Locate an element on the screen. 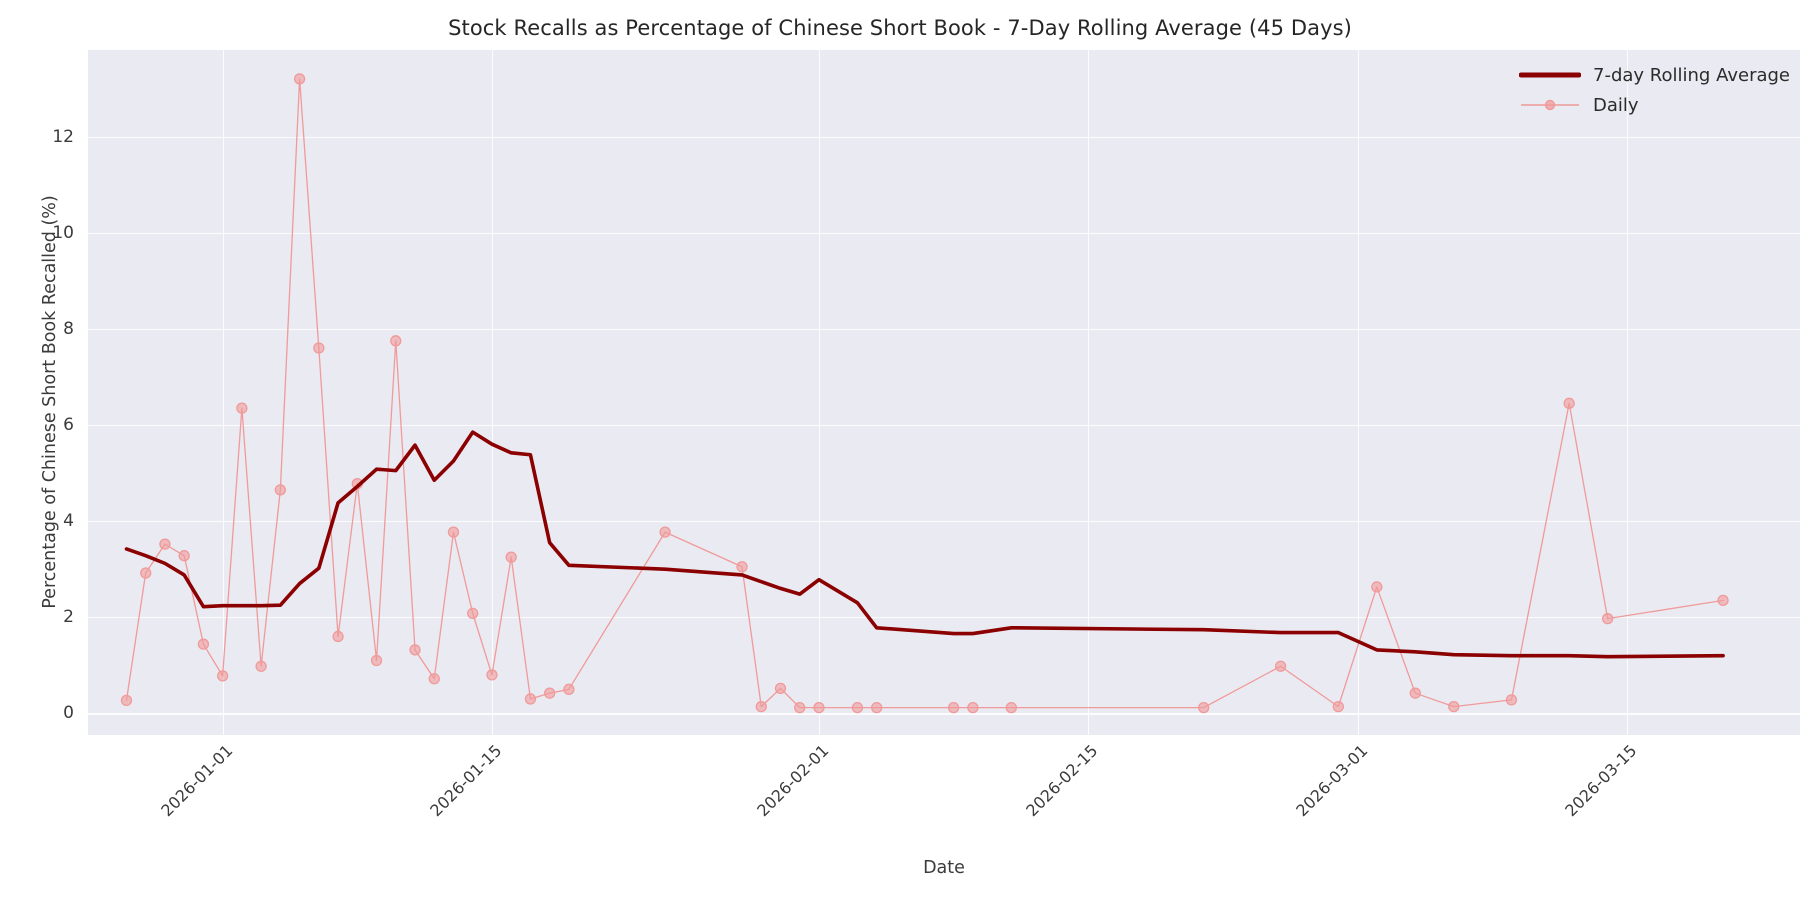 The height and width of the screenshot is (900, 1800). legend-swatch-daily is located at coordinates (1550, 105).